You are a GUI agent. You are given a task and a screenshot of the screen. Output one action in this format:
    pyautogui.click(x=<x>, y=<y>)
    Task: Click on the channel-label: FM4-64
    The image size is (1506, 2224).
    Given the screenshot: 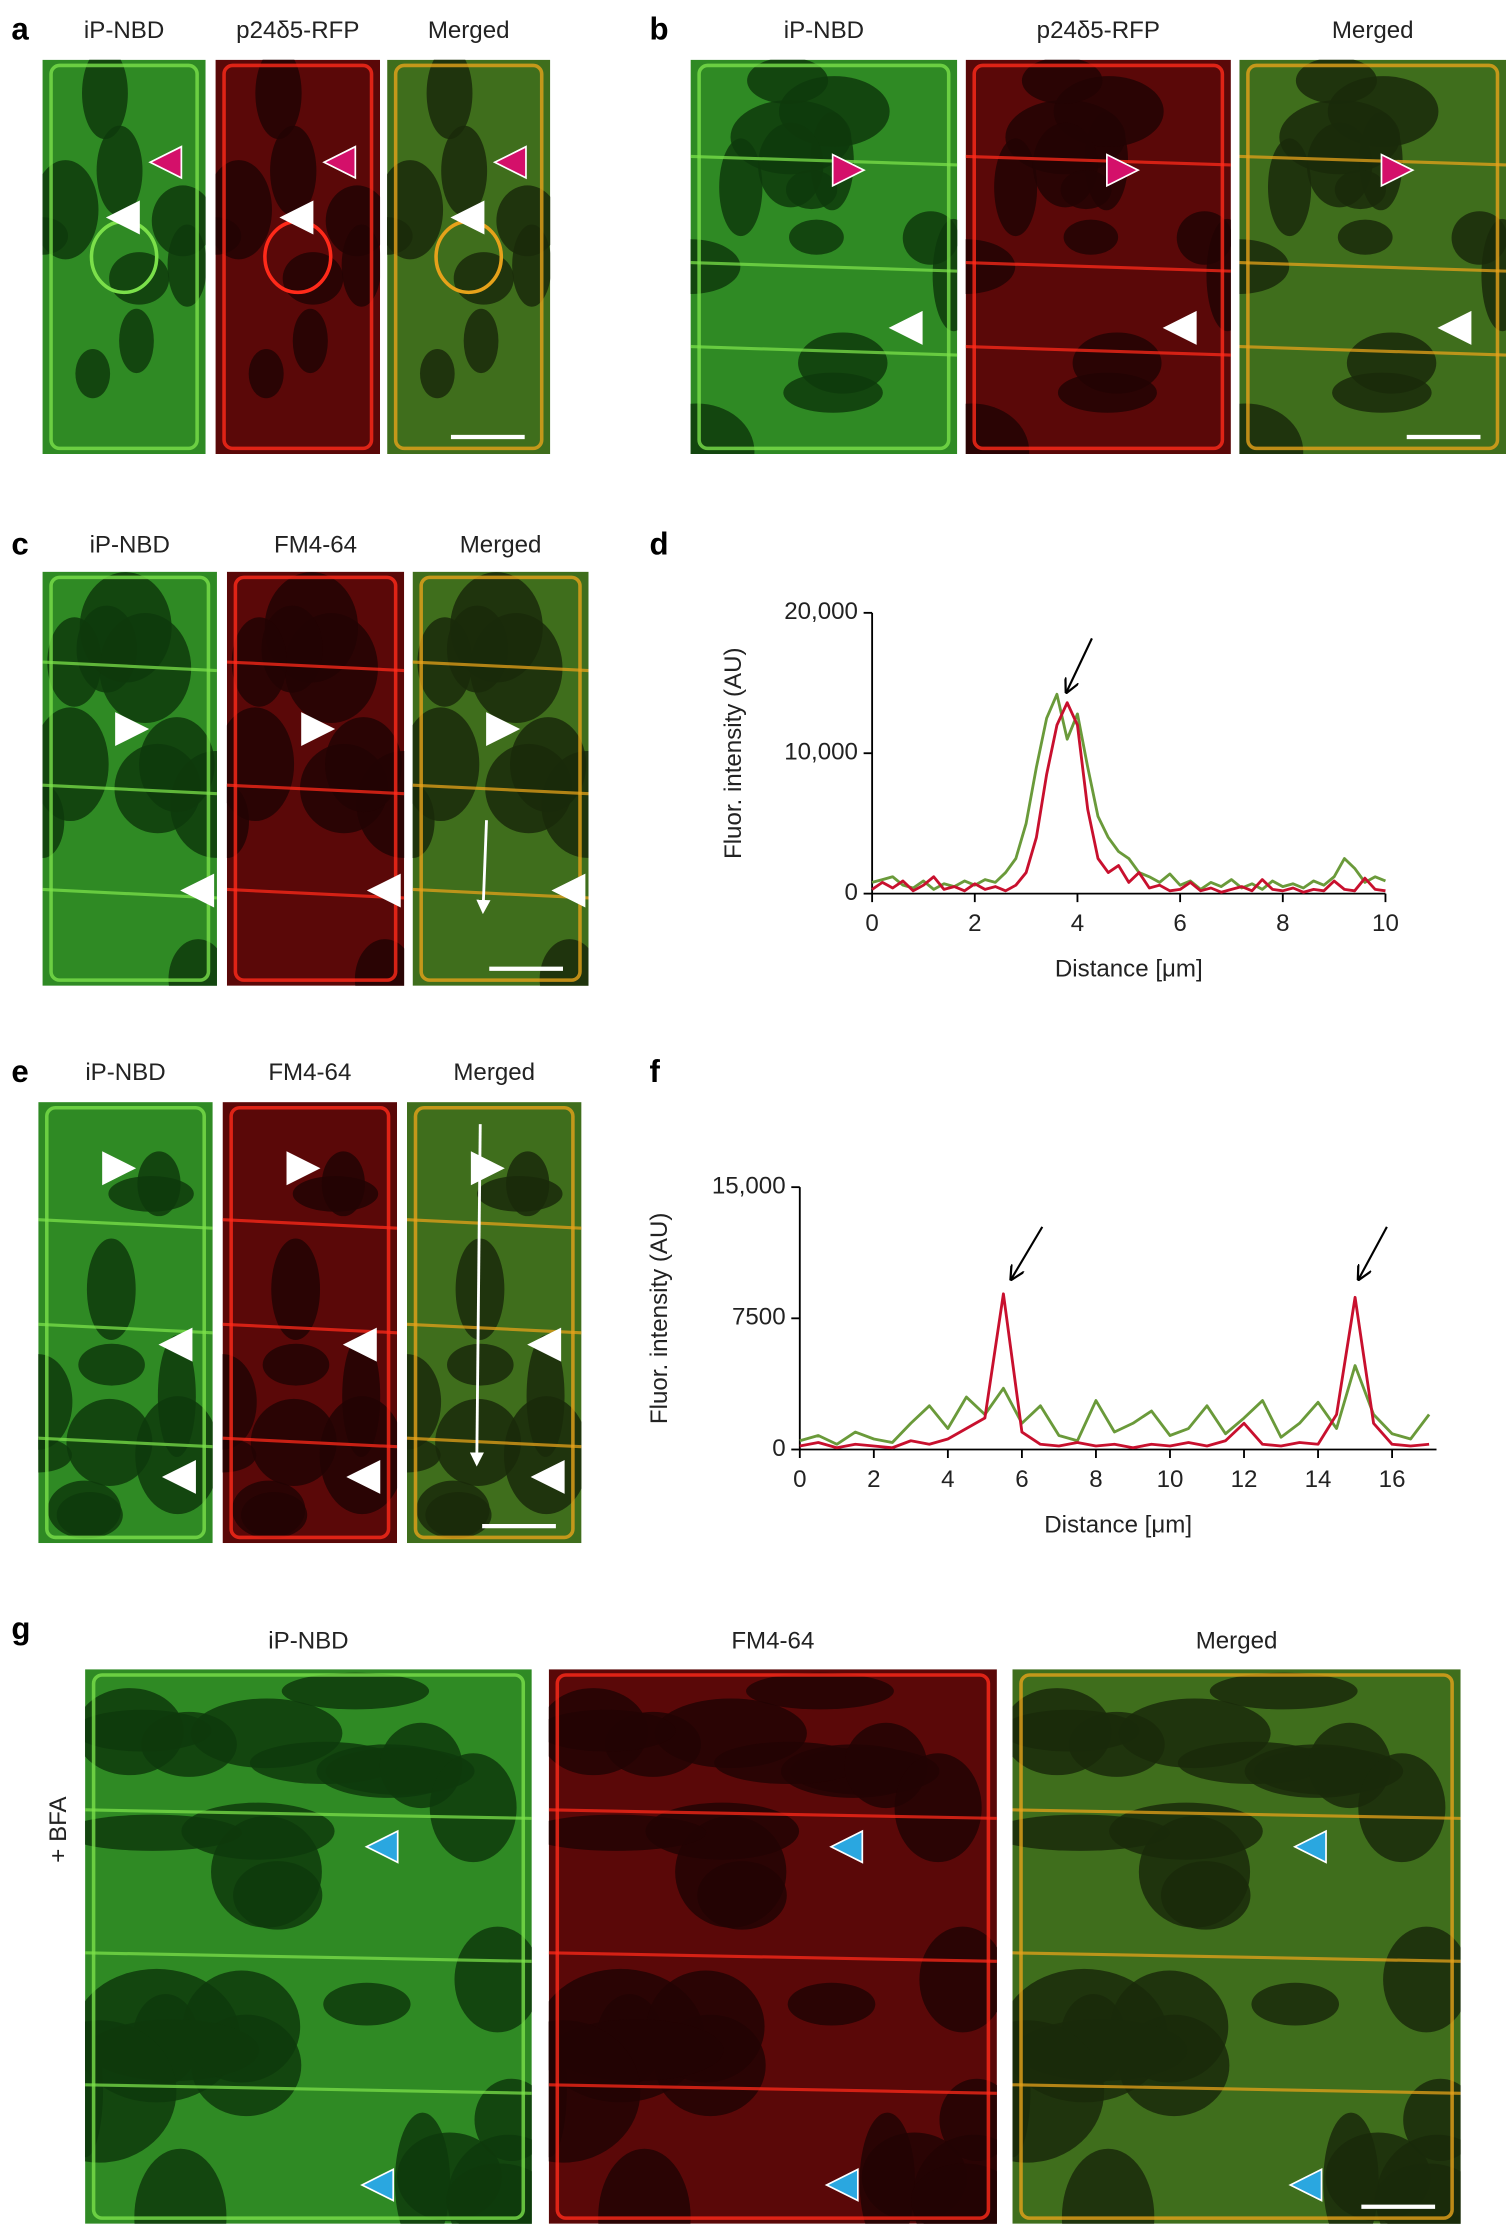 What is the action you would take?
    pyautogui.click(x=309, y=1072)
    